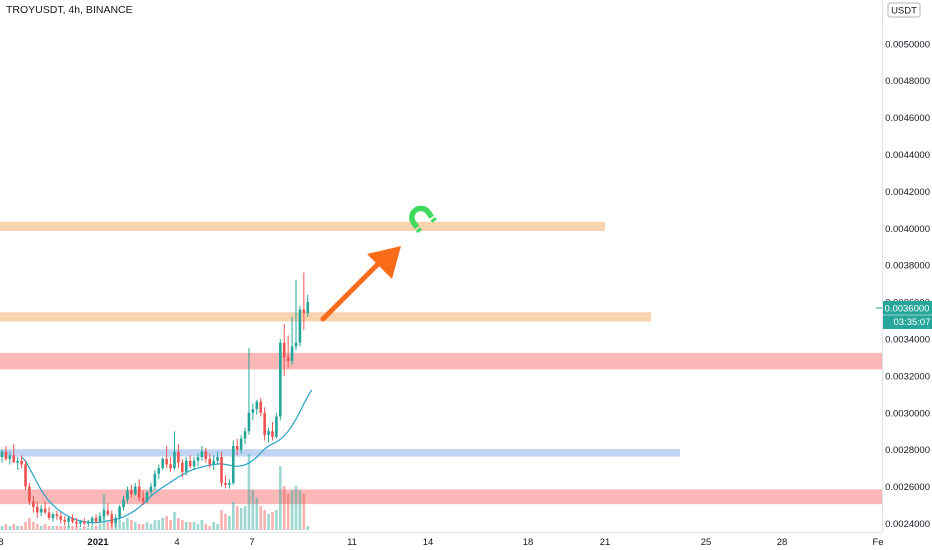 The width and height of the screenshot is (932, 550). Describe the element at coordinates (907, 487) in the screenshot. I see `price-tick-label: 0.0026000` at that location.